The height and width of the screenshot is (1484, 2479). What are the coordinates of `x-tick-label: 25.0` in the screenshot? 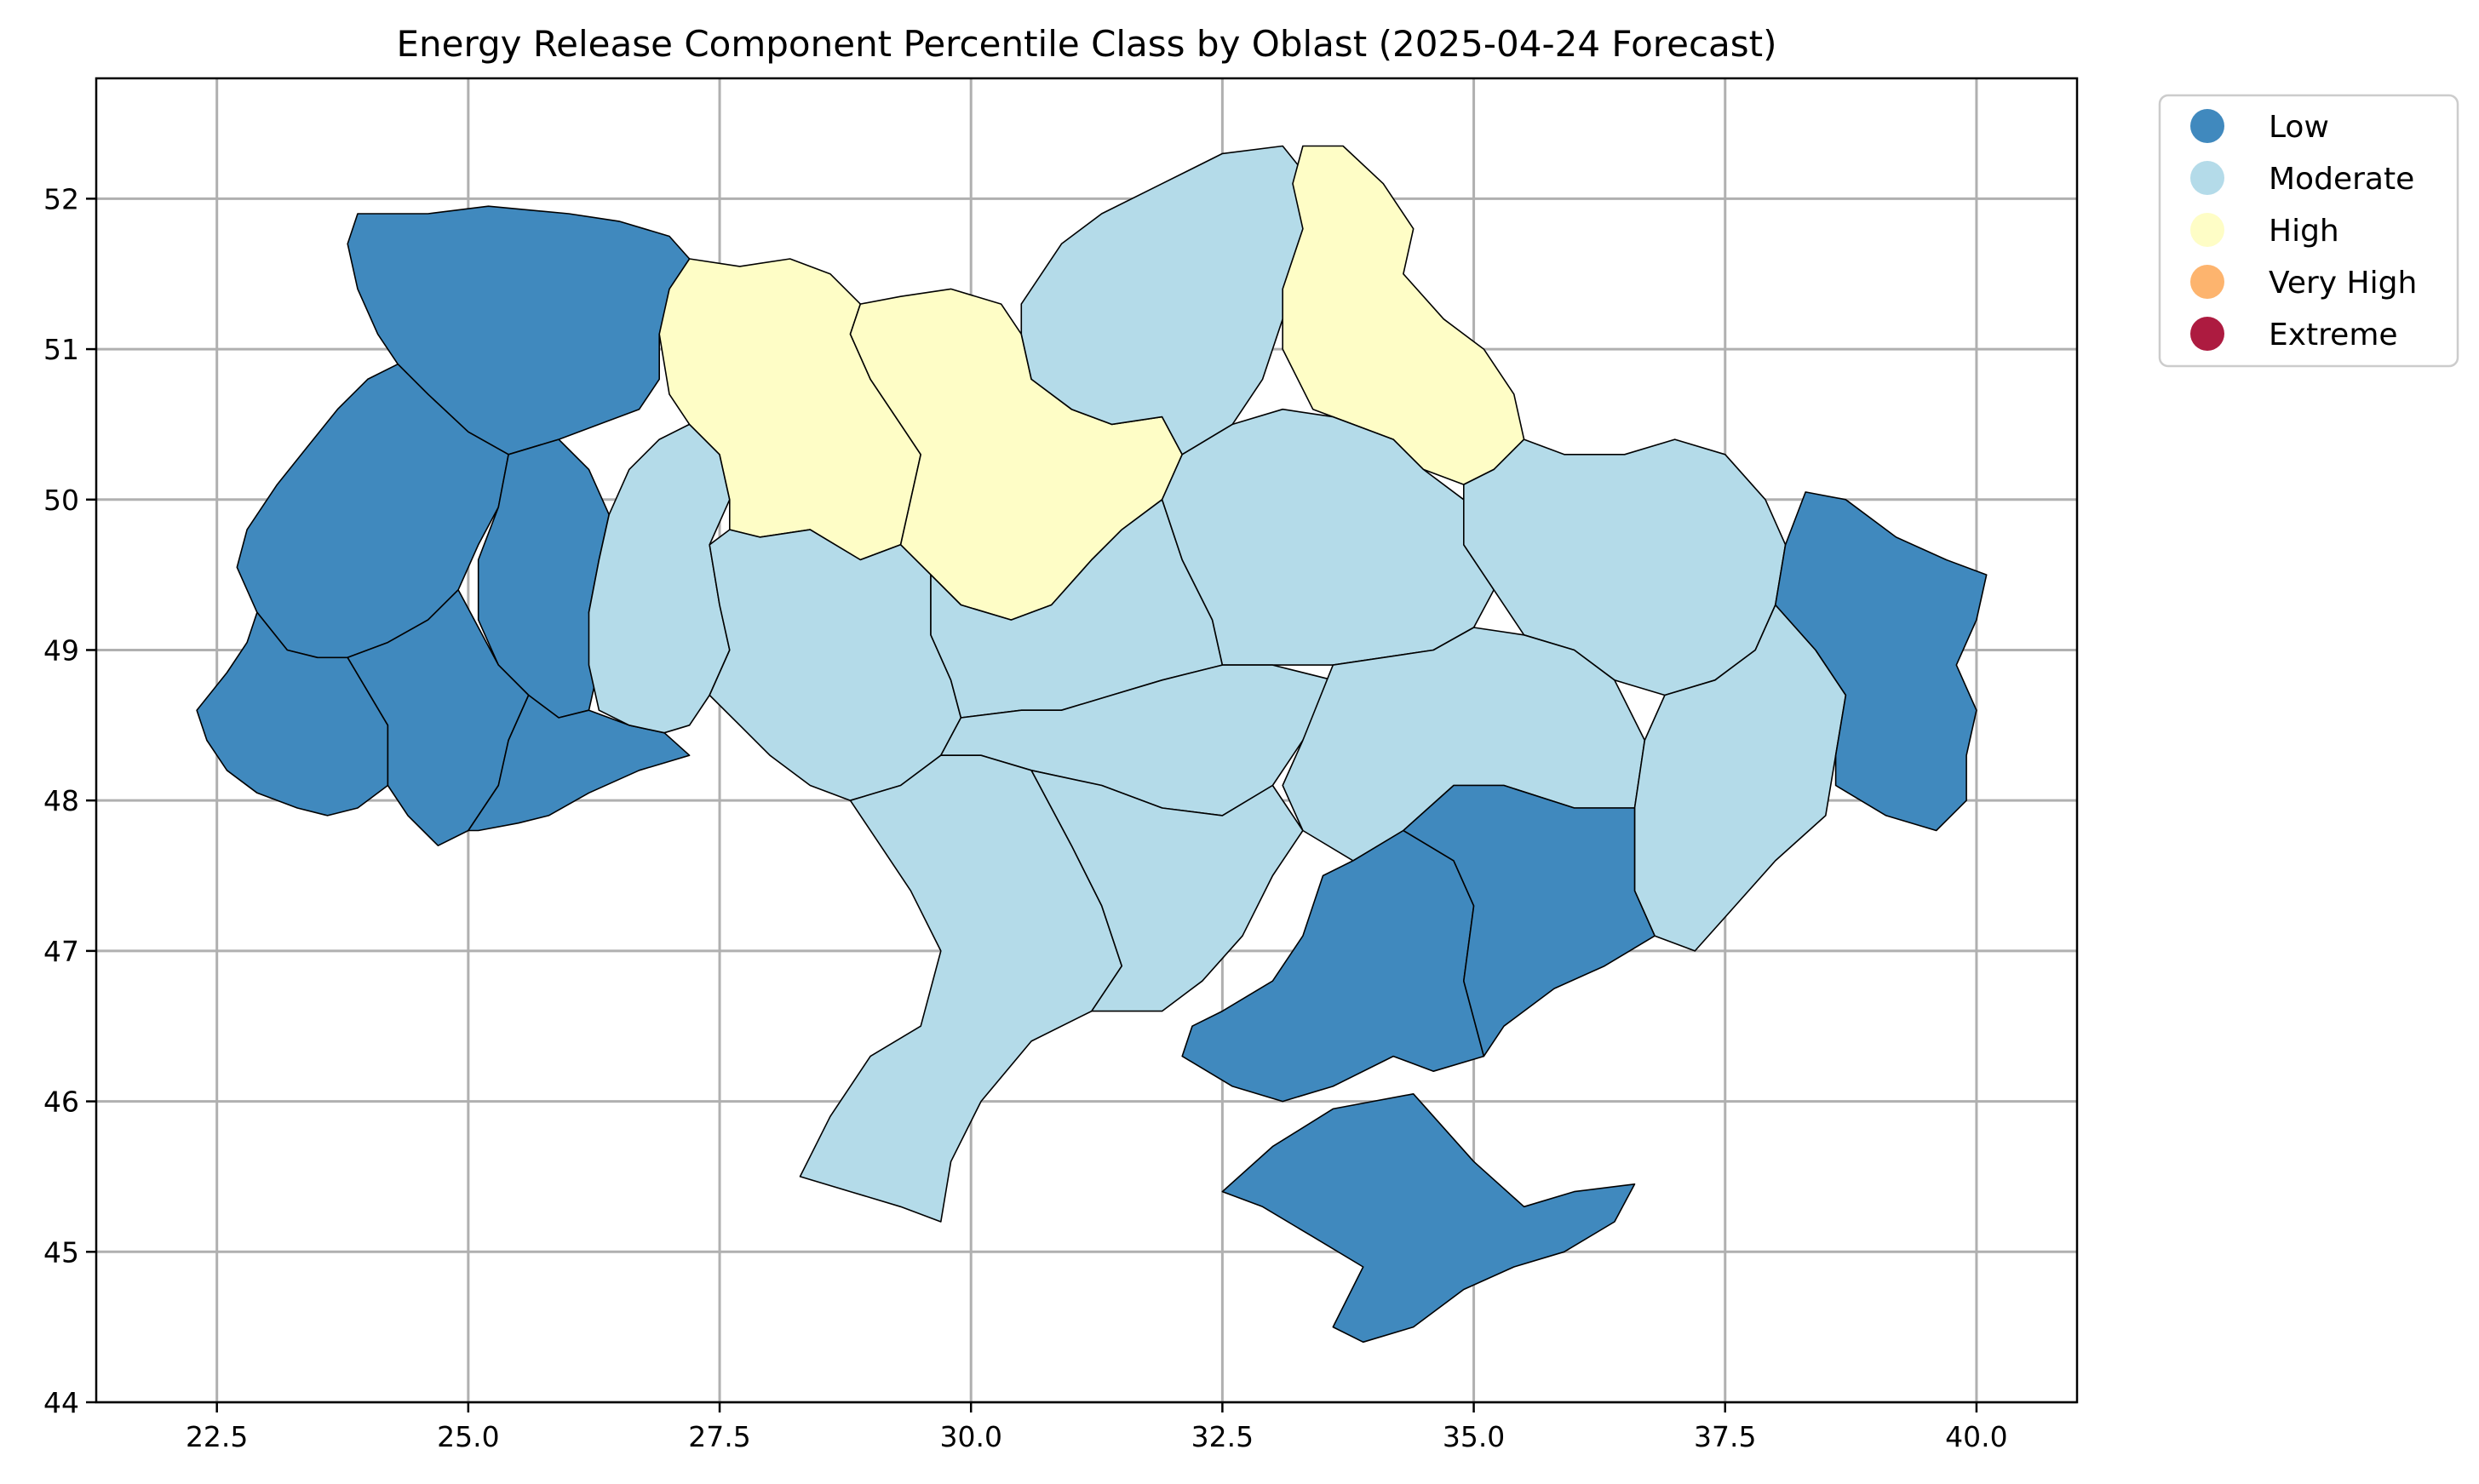 It's located at (468, 1437).